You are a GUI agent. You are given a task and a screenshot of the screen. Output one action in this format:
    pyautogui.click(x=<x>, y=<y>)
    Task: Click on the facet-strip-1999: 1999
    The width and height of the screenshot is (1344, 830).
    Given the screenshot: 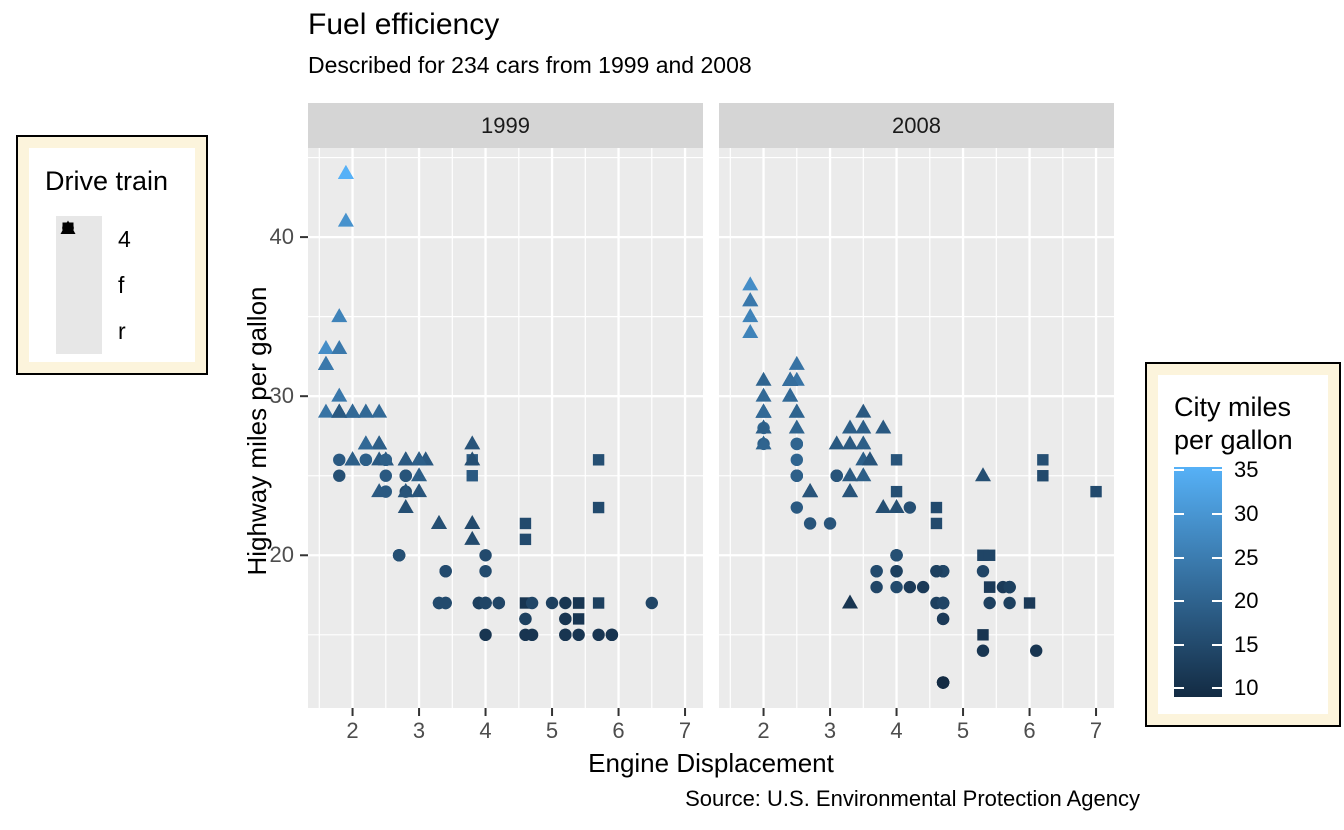 What is the action you would take?
    pyautogui.click(x=505, y=125)
    